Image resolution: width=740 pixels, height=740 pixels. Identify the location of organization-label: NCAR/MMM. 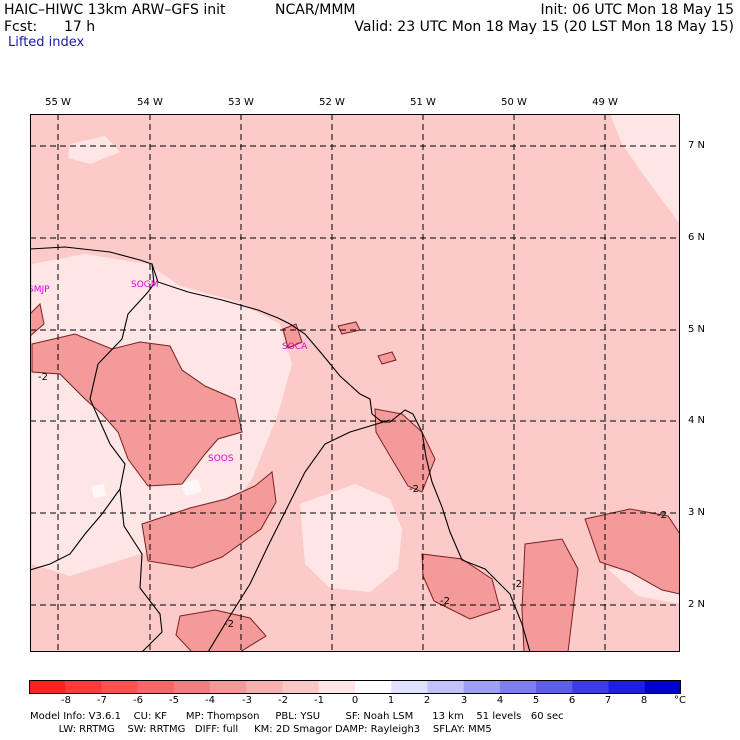
(315, 10).